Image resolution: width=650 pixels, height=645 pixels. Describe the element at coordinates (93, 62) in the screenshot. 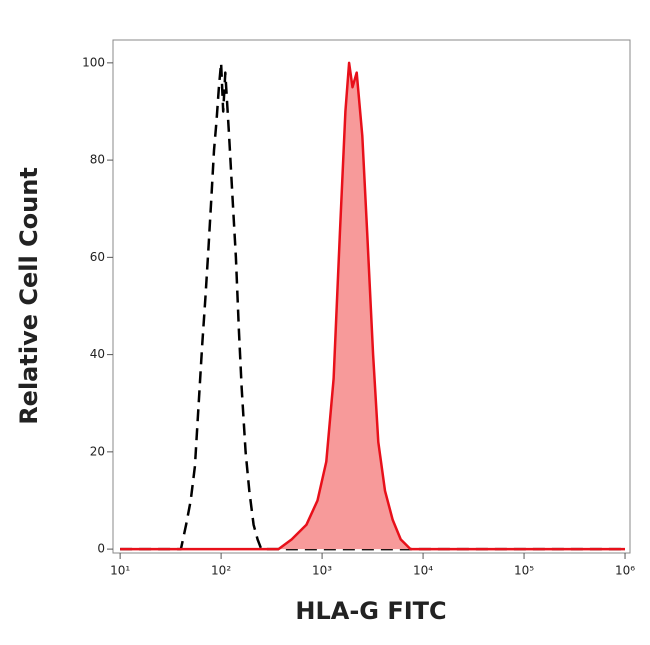

I see `y-tick-label: 100` at that location.